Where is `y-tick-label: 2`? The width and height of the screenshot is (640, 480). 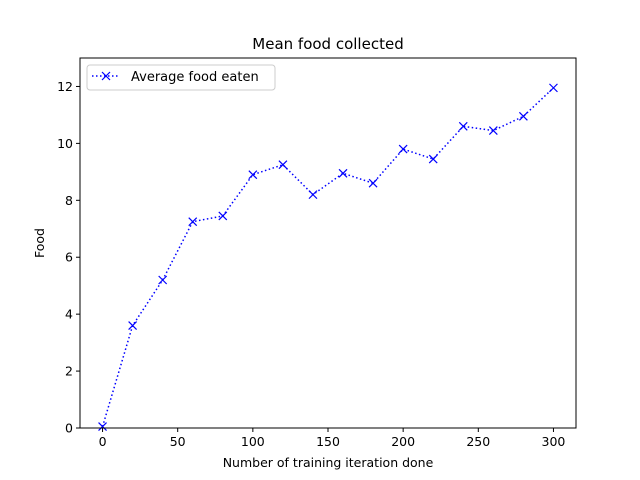
y-tick-label: 2 is located at coordinates (69, 371).